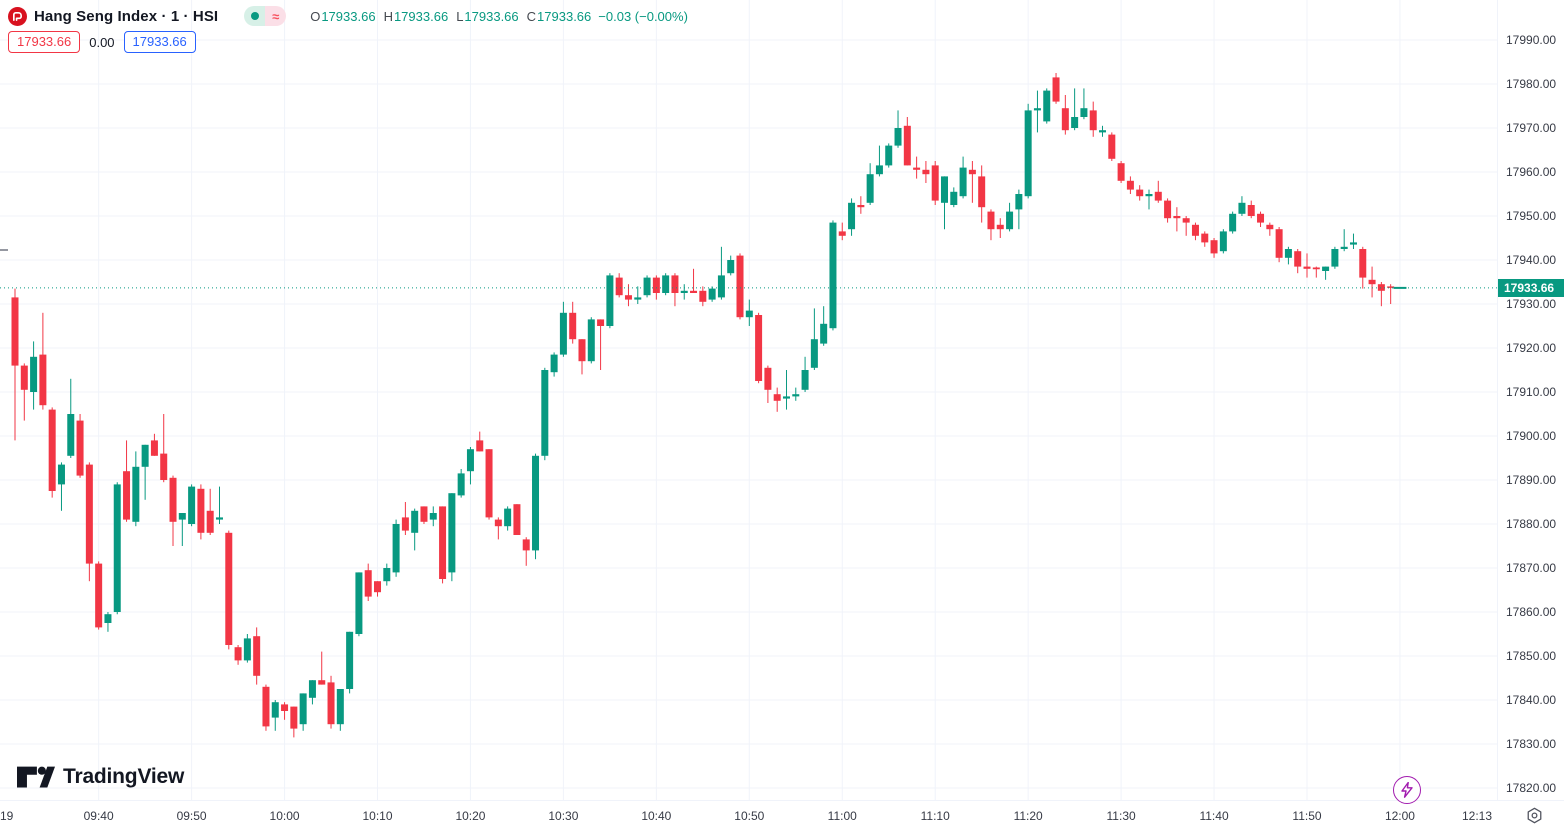 The height and width of the screenshot is (832, 1564). What do you see at coordinates (388, 16) in the screenshot?
I see `high-label: H` at bounding box center [388, 16].